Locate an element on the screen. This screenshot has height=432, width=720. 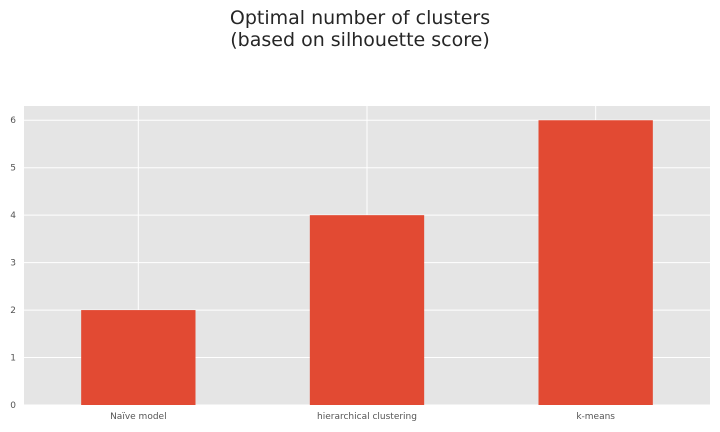
y-tick-label: 2 is located at coordinates (13, 311).